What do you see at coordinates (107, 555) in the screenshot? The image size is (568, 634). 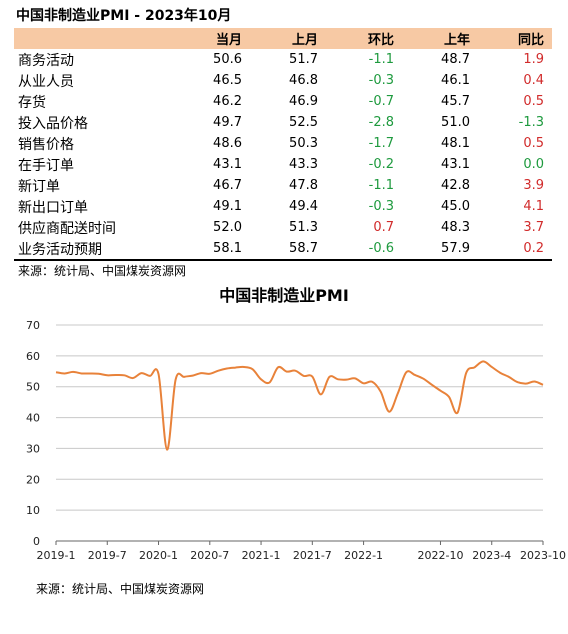 I see `x-tick-label: 2019-7` at bounding box center [107, 555].